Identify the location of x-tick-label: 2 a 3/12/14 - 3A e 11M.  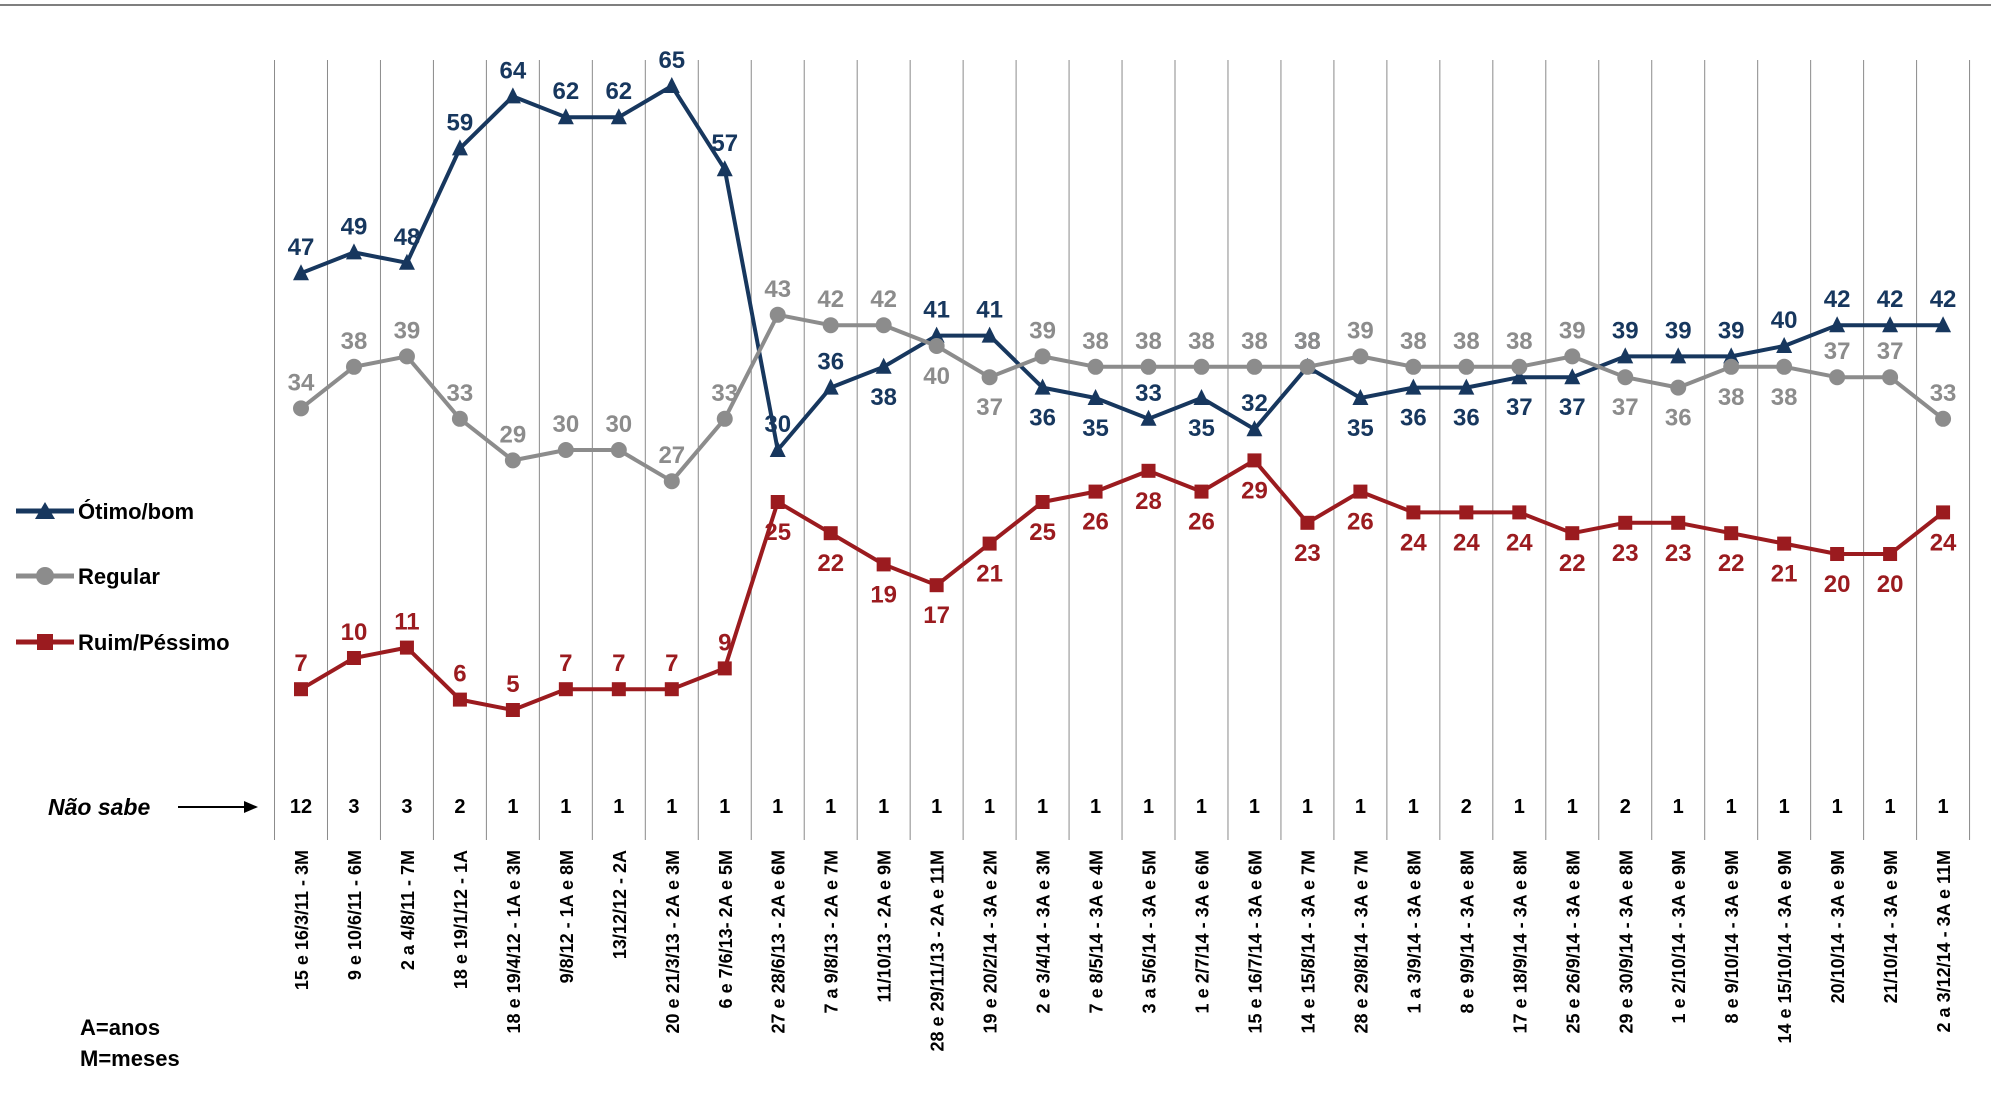
(1944, 941).